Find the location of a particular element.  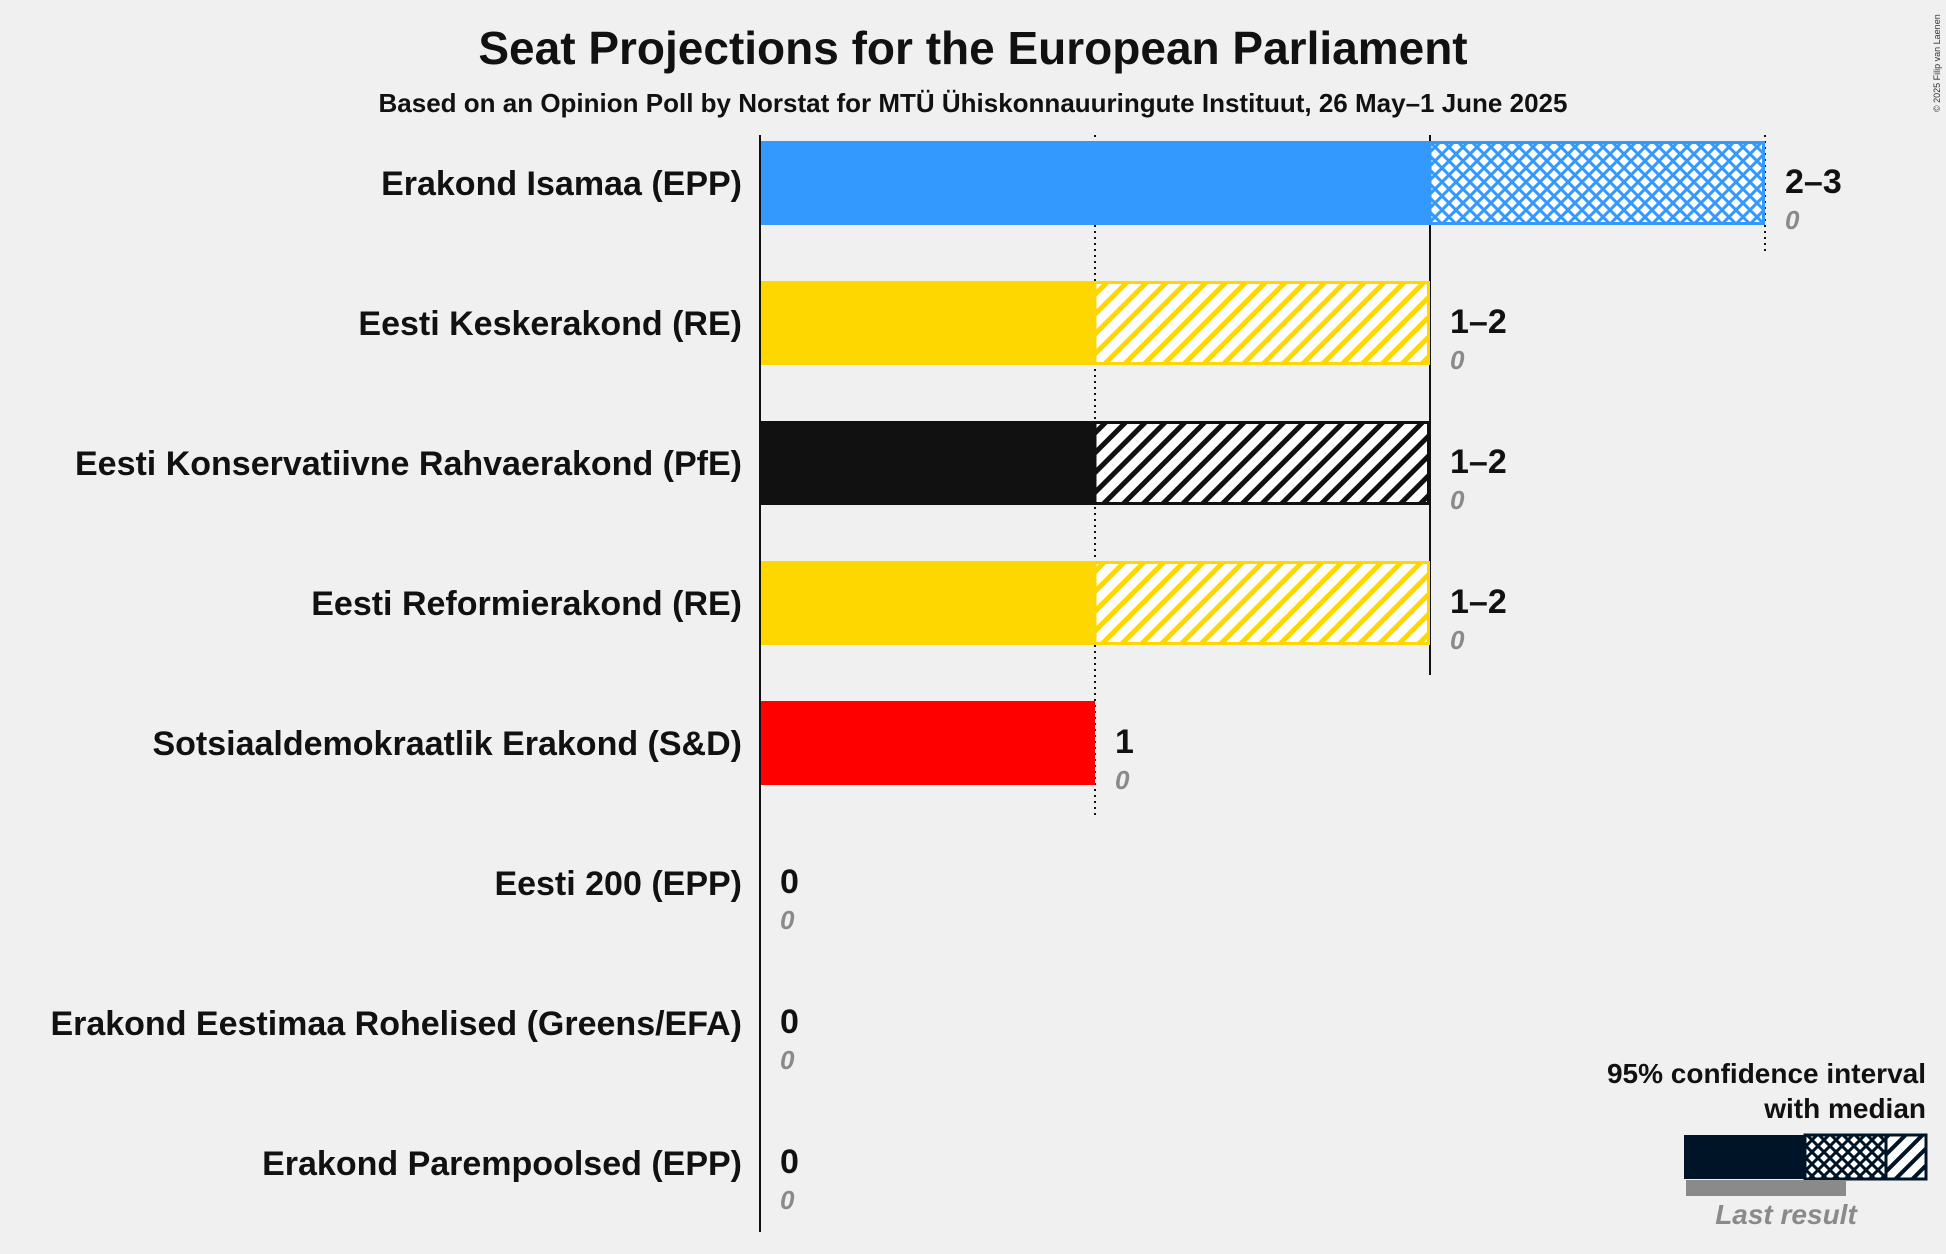

party-label: Eesti Reformierakond (RE) is located at coordinates (526, 604).